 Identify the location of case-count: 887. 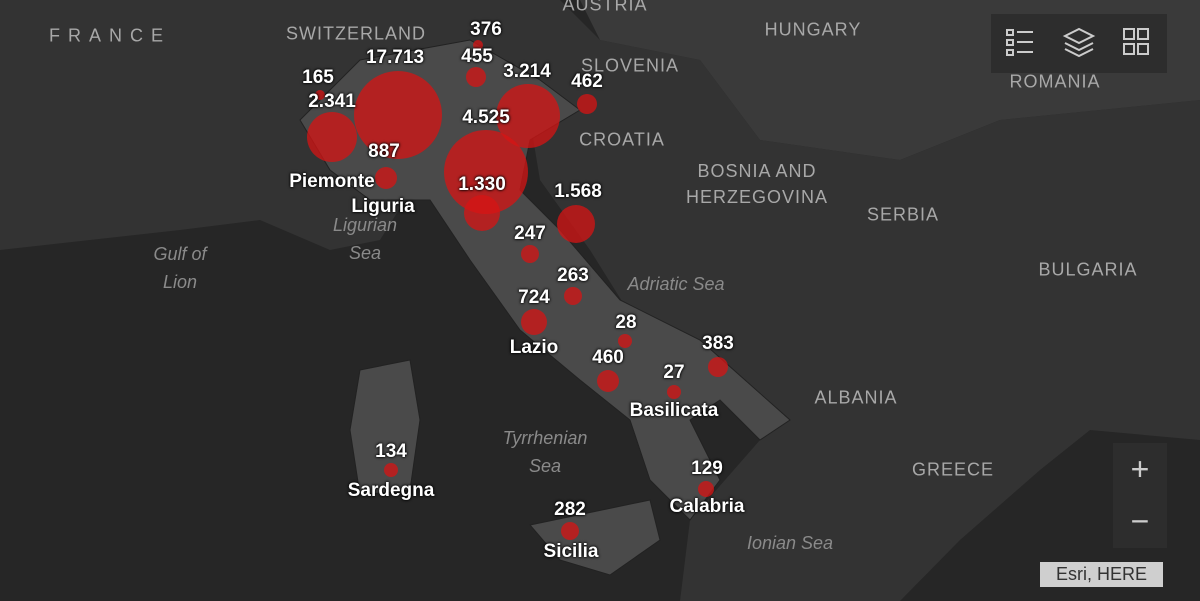
(384, 151).